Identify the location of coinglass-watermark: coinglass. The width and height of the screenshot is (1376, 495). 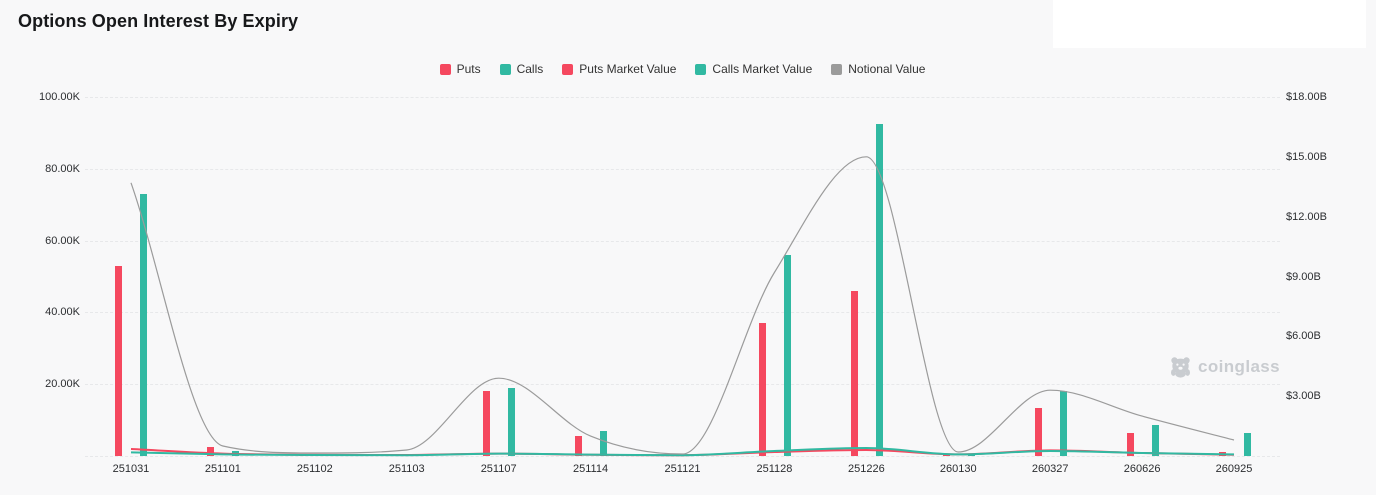
(1225, 367).